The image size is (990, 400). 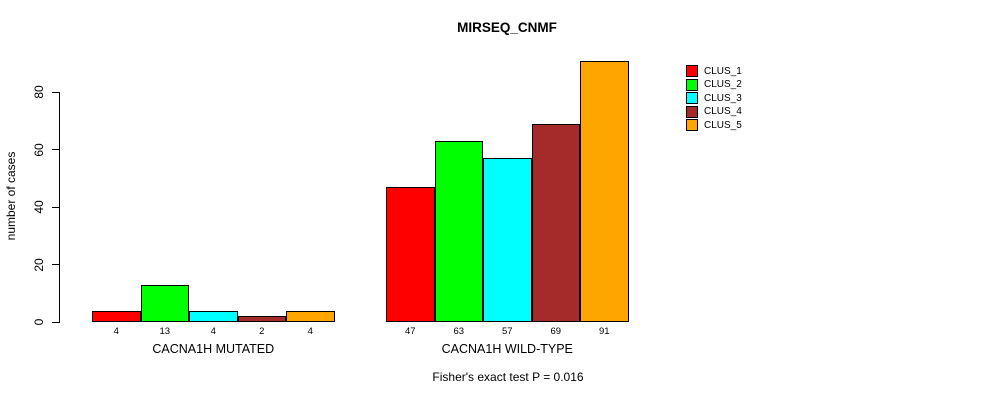 I want to click on bar-clus_2-wild-type, so click(x=458, y=231).